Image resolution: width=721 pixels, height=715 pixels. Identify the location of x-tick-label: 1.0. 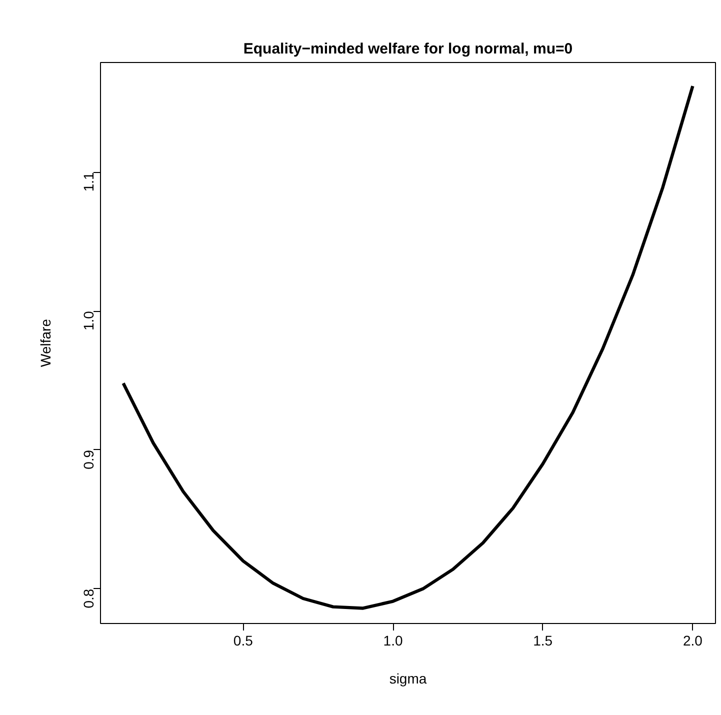
(393, 640).